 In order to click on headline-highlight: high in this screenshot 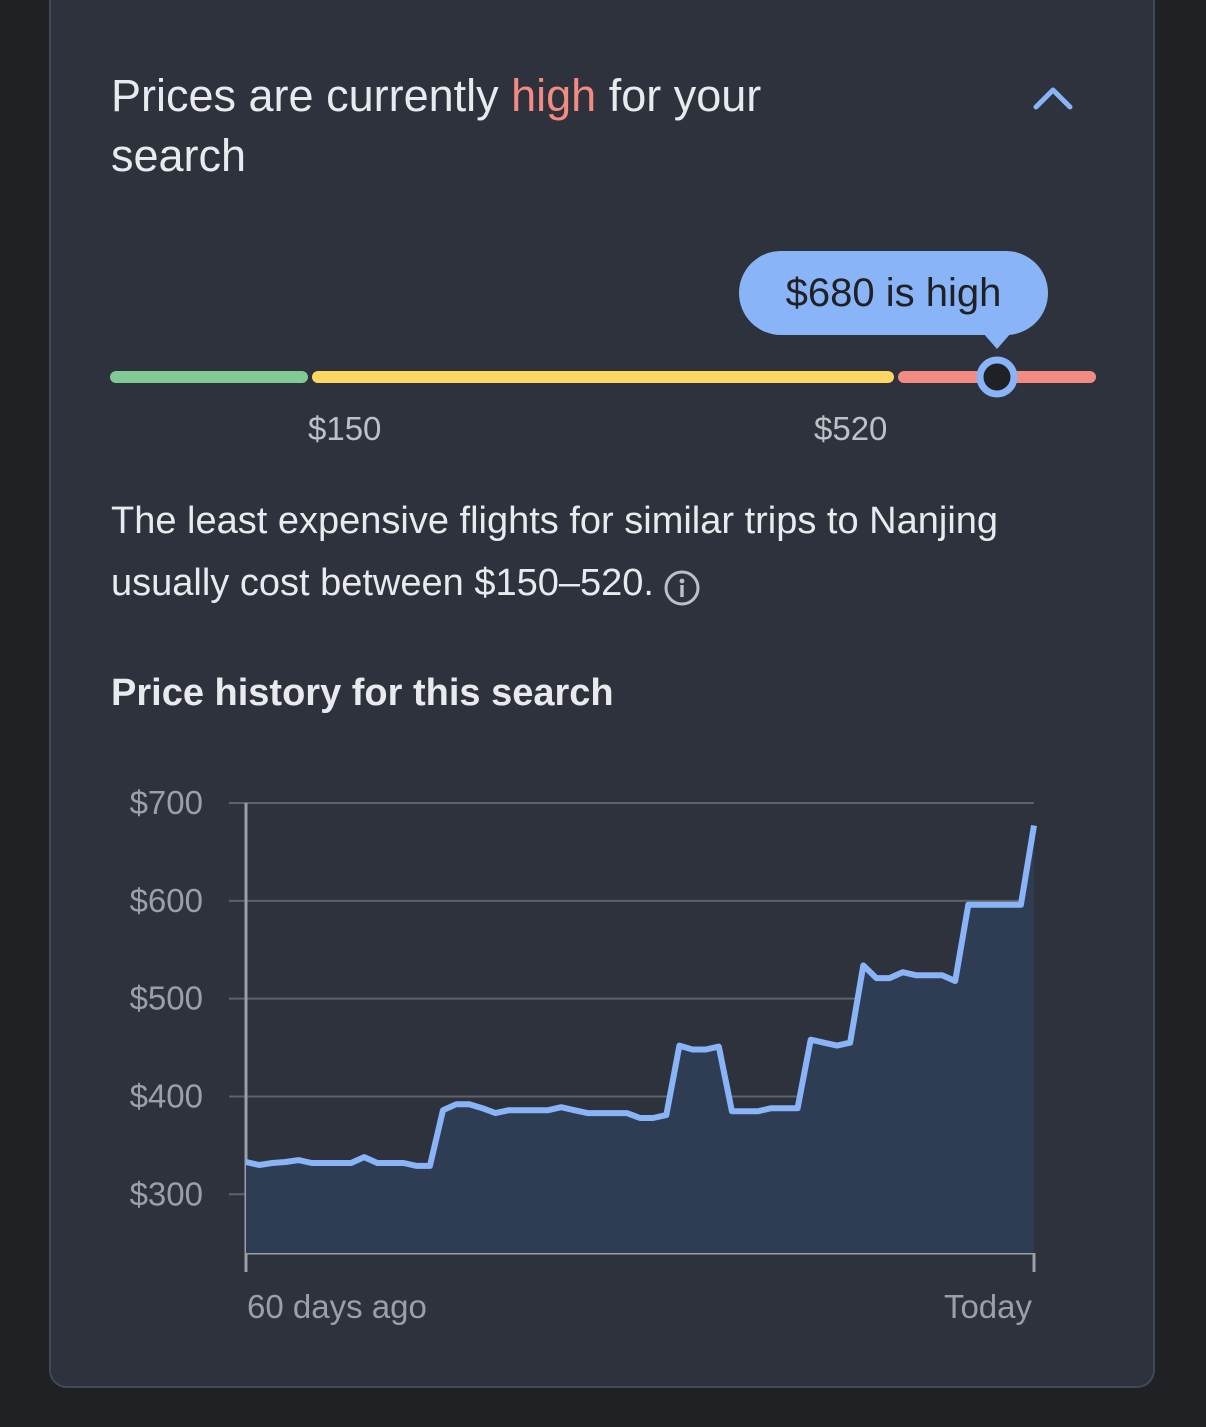, I will do `click(554, 95)`.